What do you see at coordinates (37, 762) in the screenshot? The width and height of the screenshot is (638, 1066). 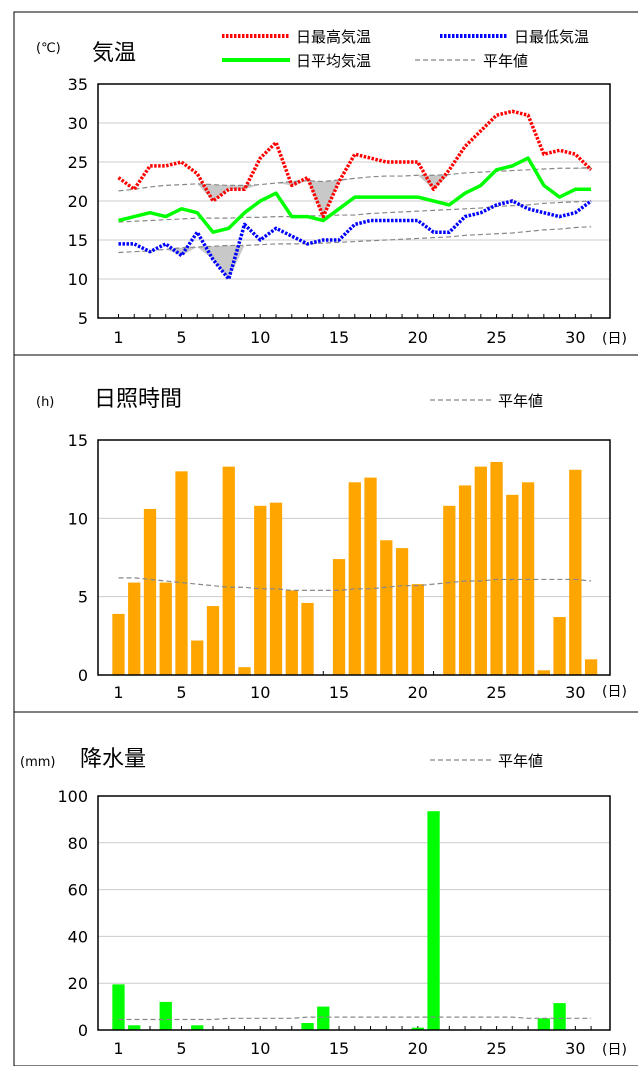 I see `unit-label: (mm)` at bounding box center [37, 762].